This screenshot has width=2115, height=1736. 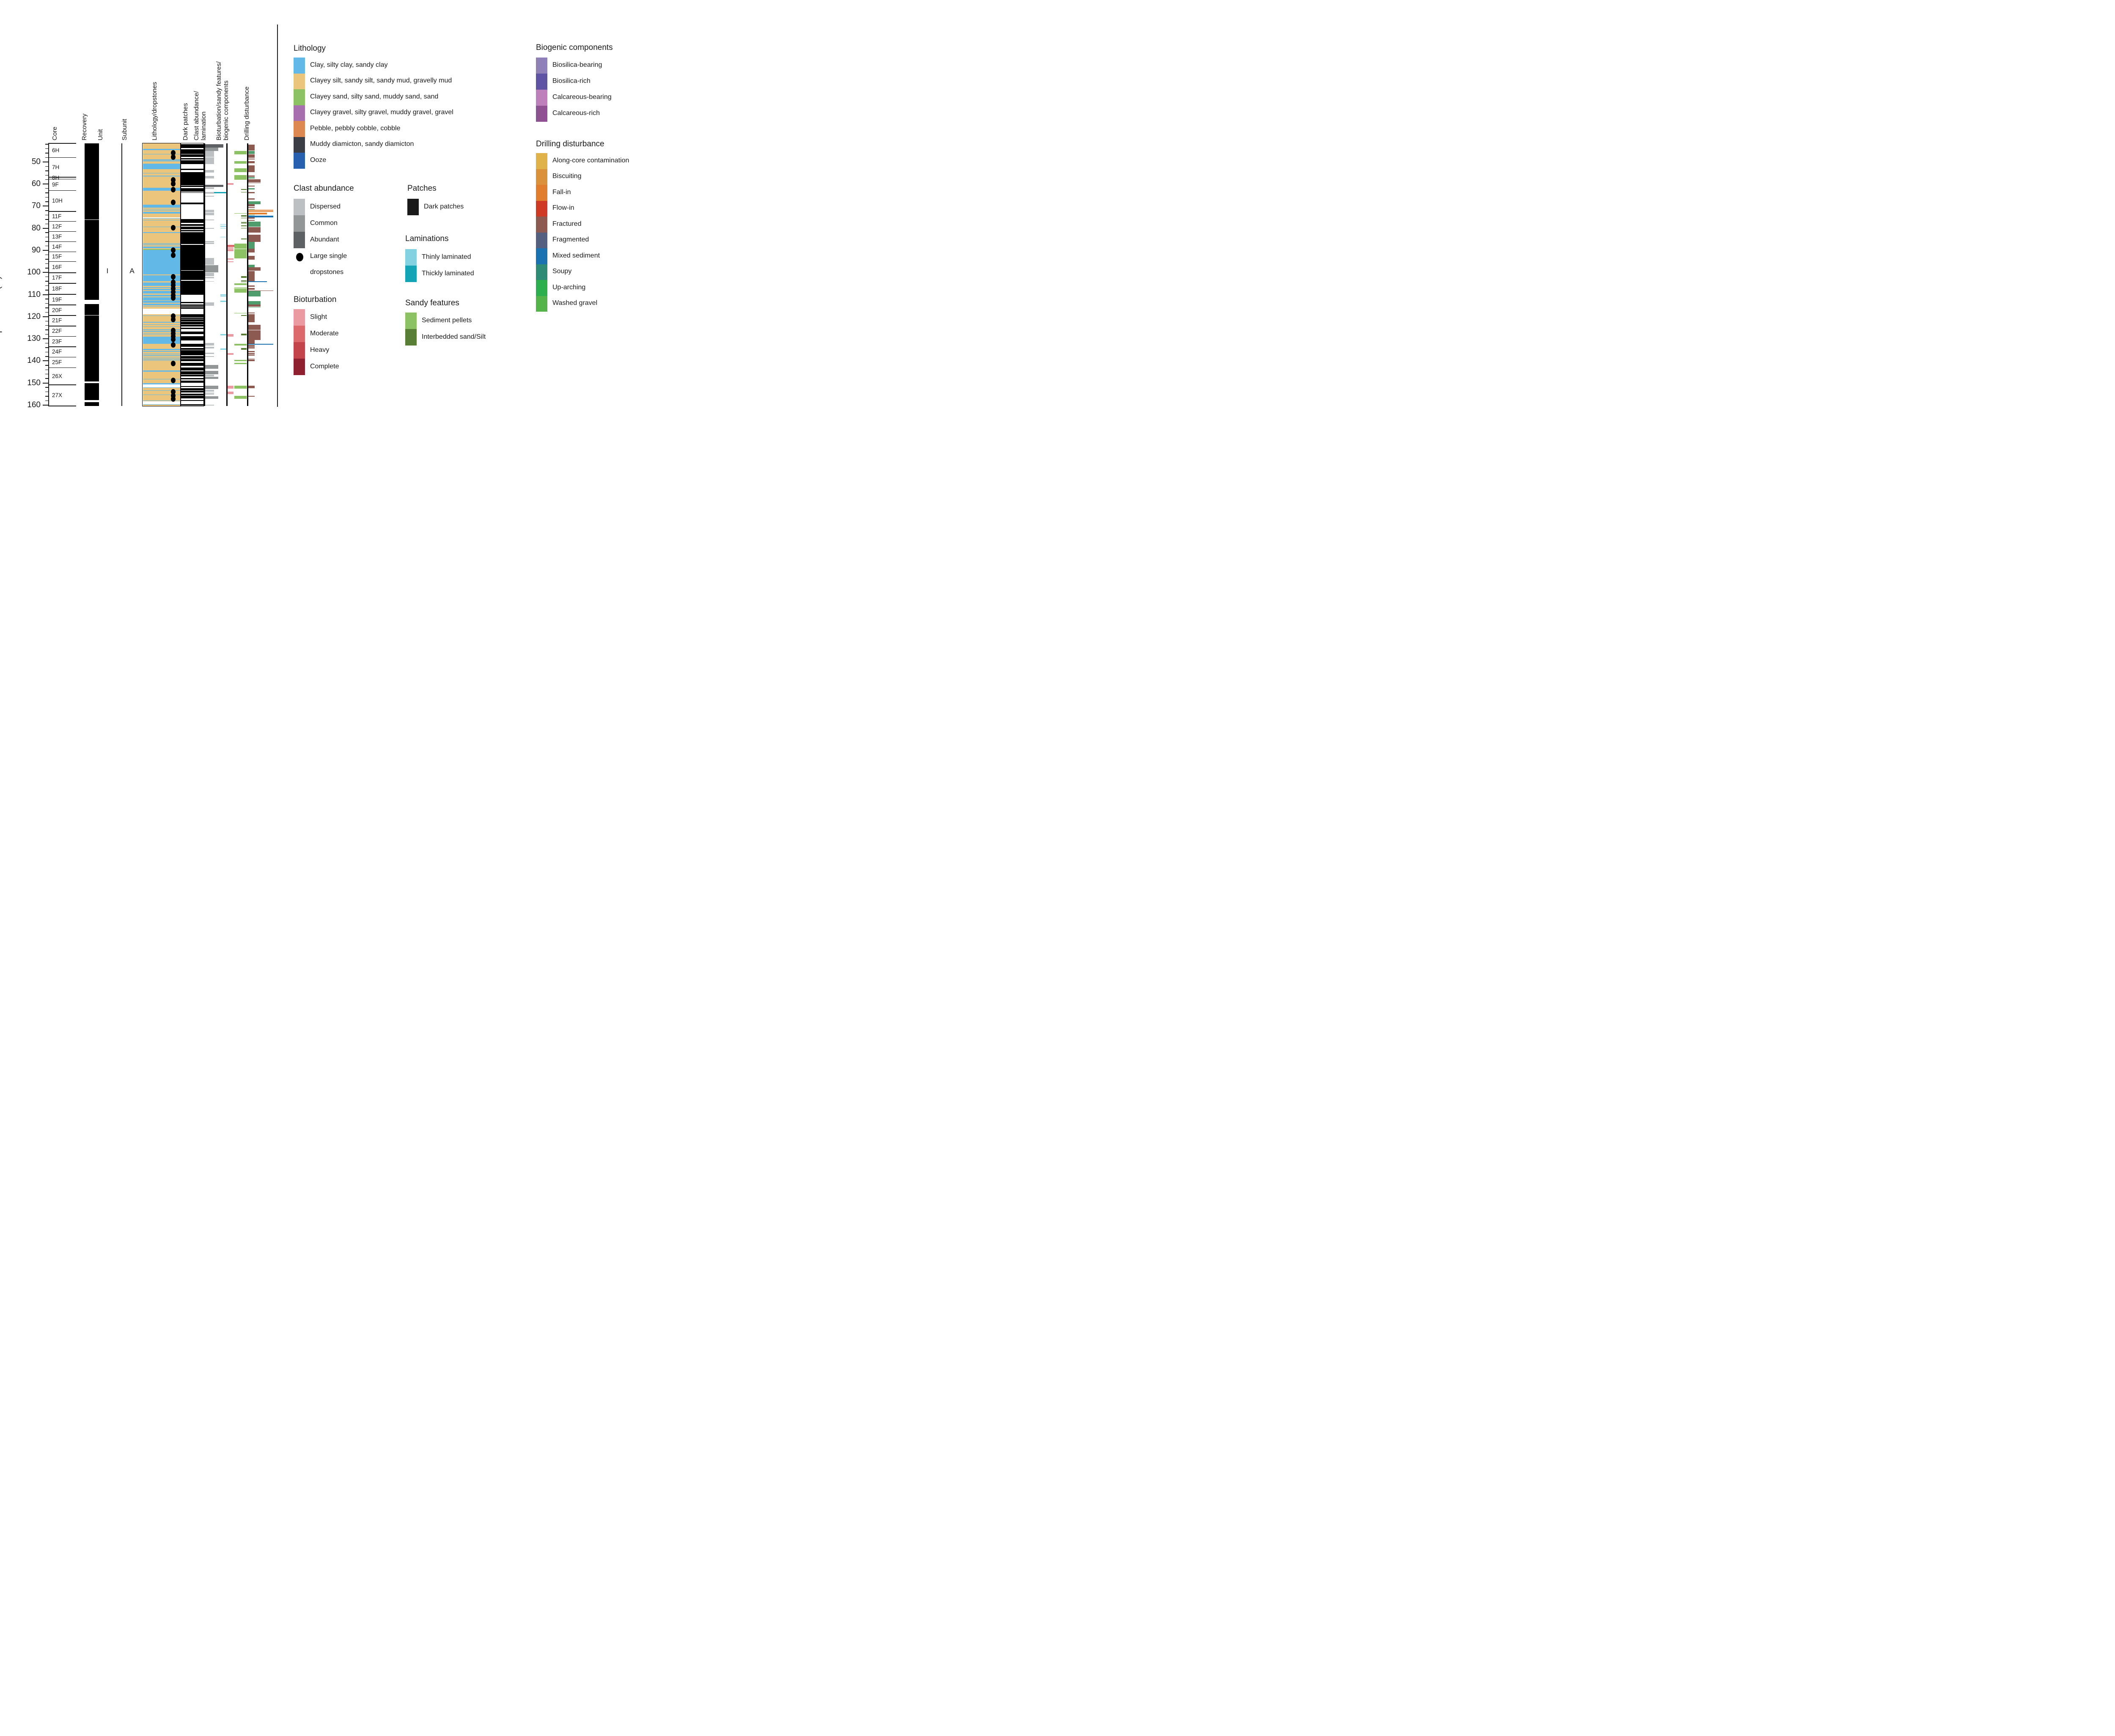 What do you see at coordinates (567, 224) in the screenshot?
I see `legend-label-drilling_disturbance: Fractured` at bounding box center [567, 224].